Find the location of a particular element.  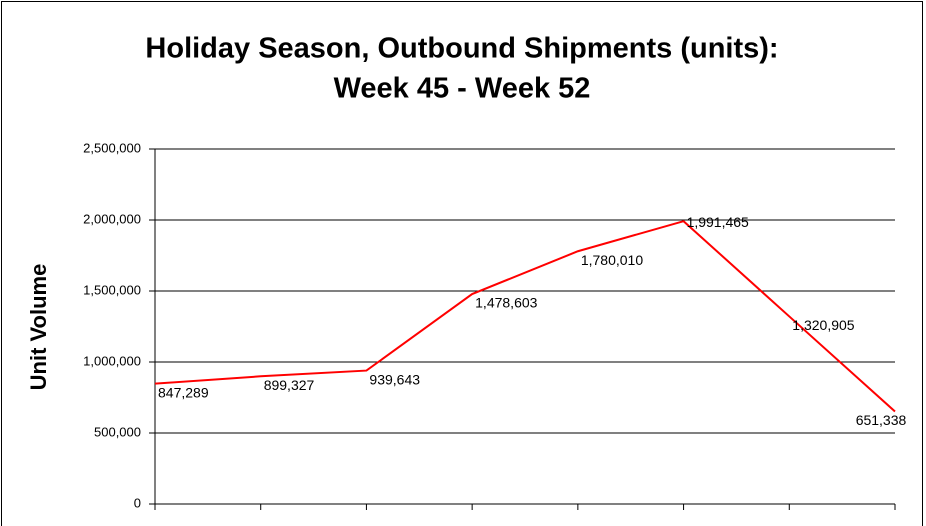

data-label: 651,338 is located at coordinates (881, 420).